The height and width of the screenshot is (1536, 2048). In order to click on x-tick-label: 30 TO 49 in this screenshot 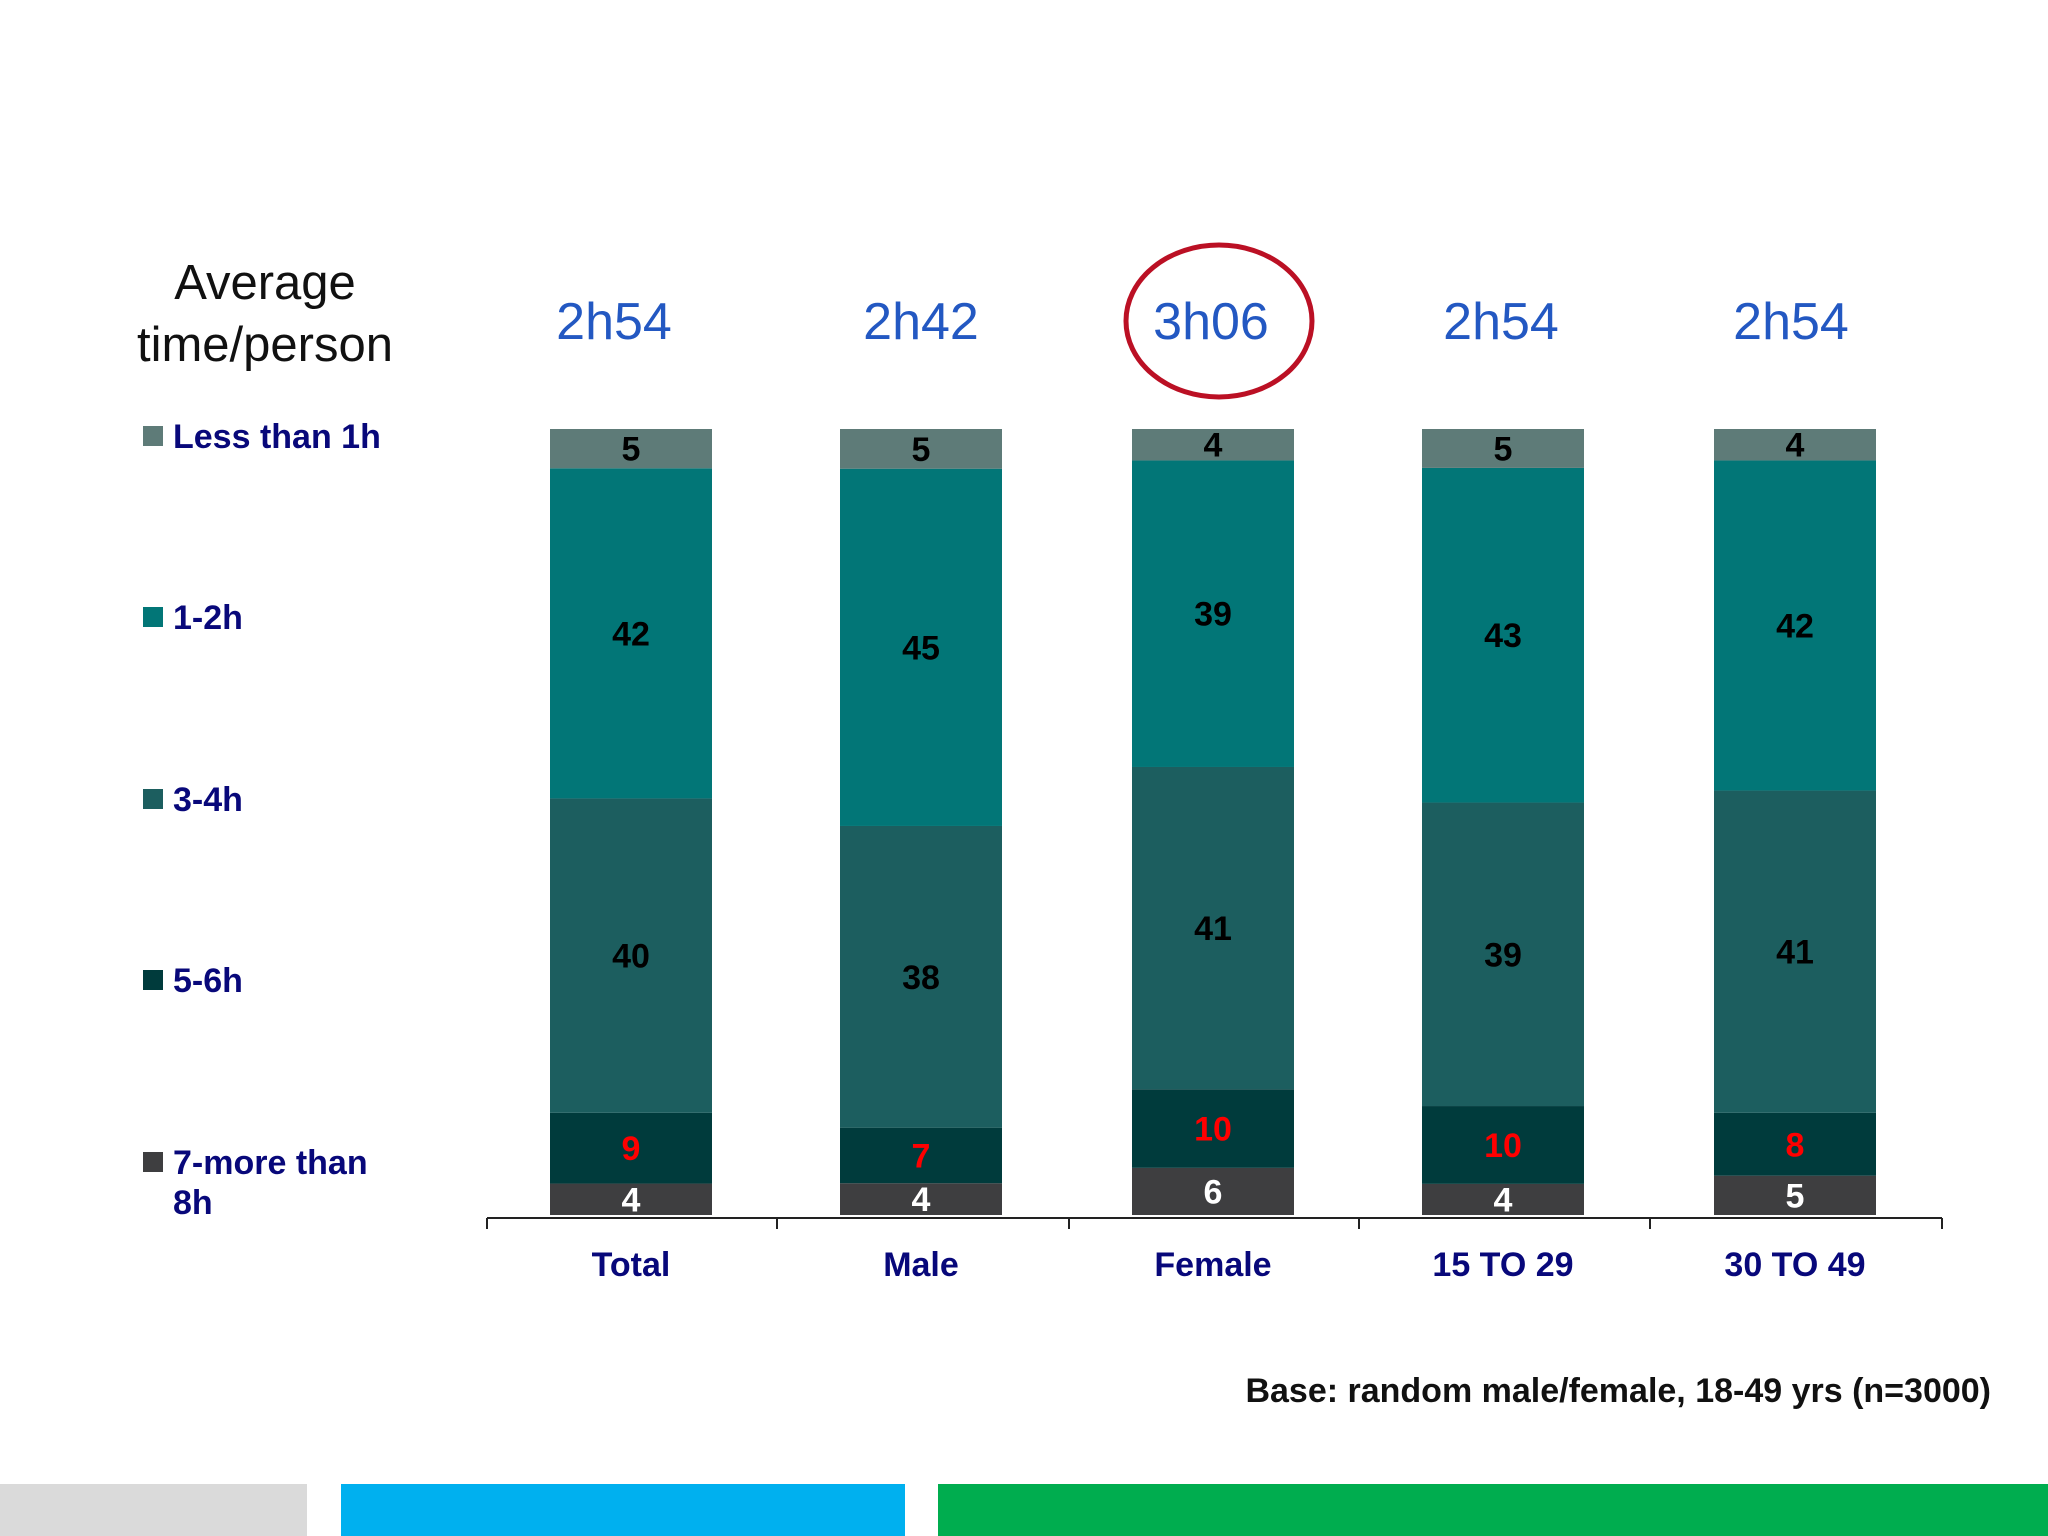, I will do `click(1794, 1265)`.